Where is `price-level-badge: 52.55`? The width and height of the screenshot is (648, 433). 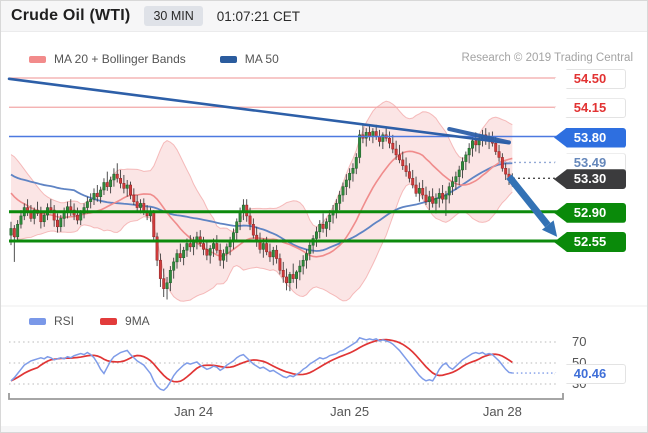 price-level-badge: 52.55 is located at coordinates (590, 241).